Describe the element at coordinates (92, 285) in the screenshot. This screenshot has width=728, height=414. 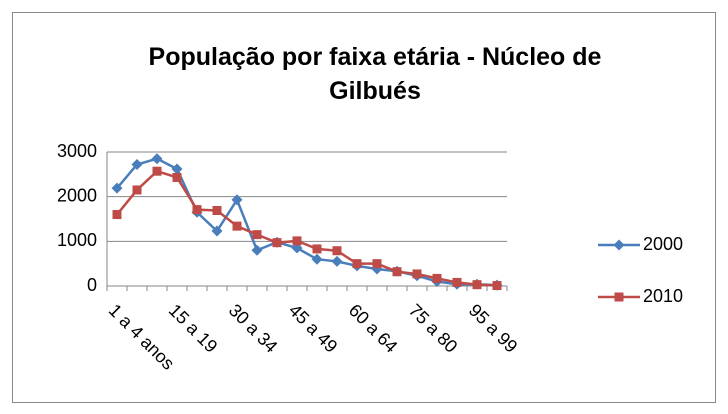
I see `y-tick-label: 0` at that location.